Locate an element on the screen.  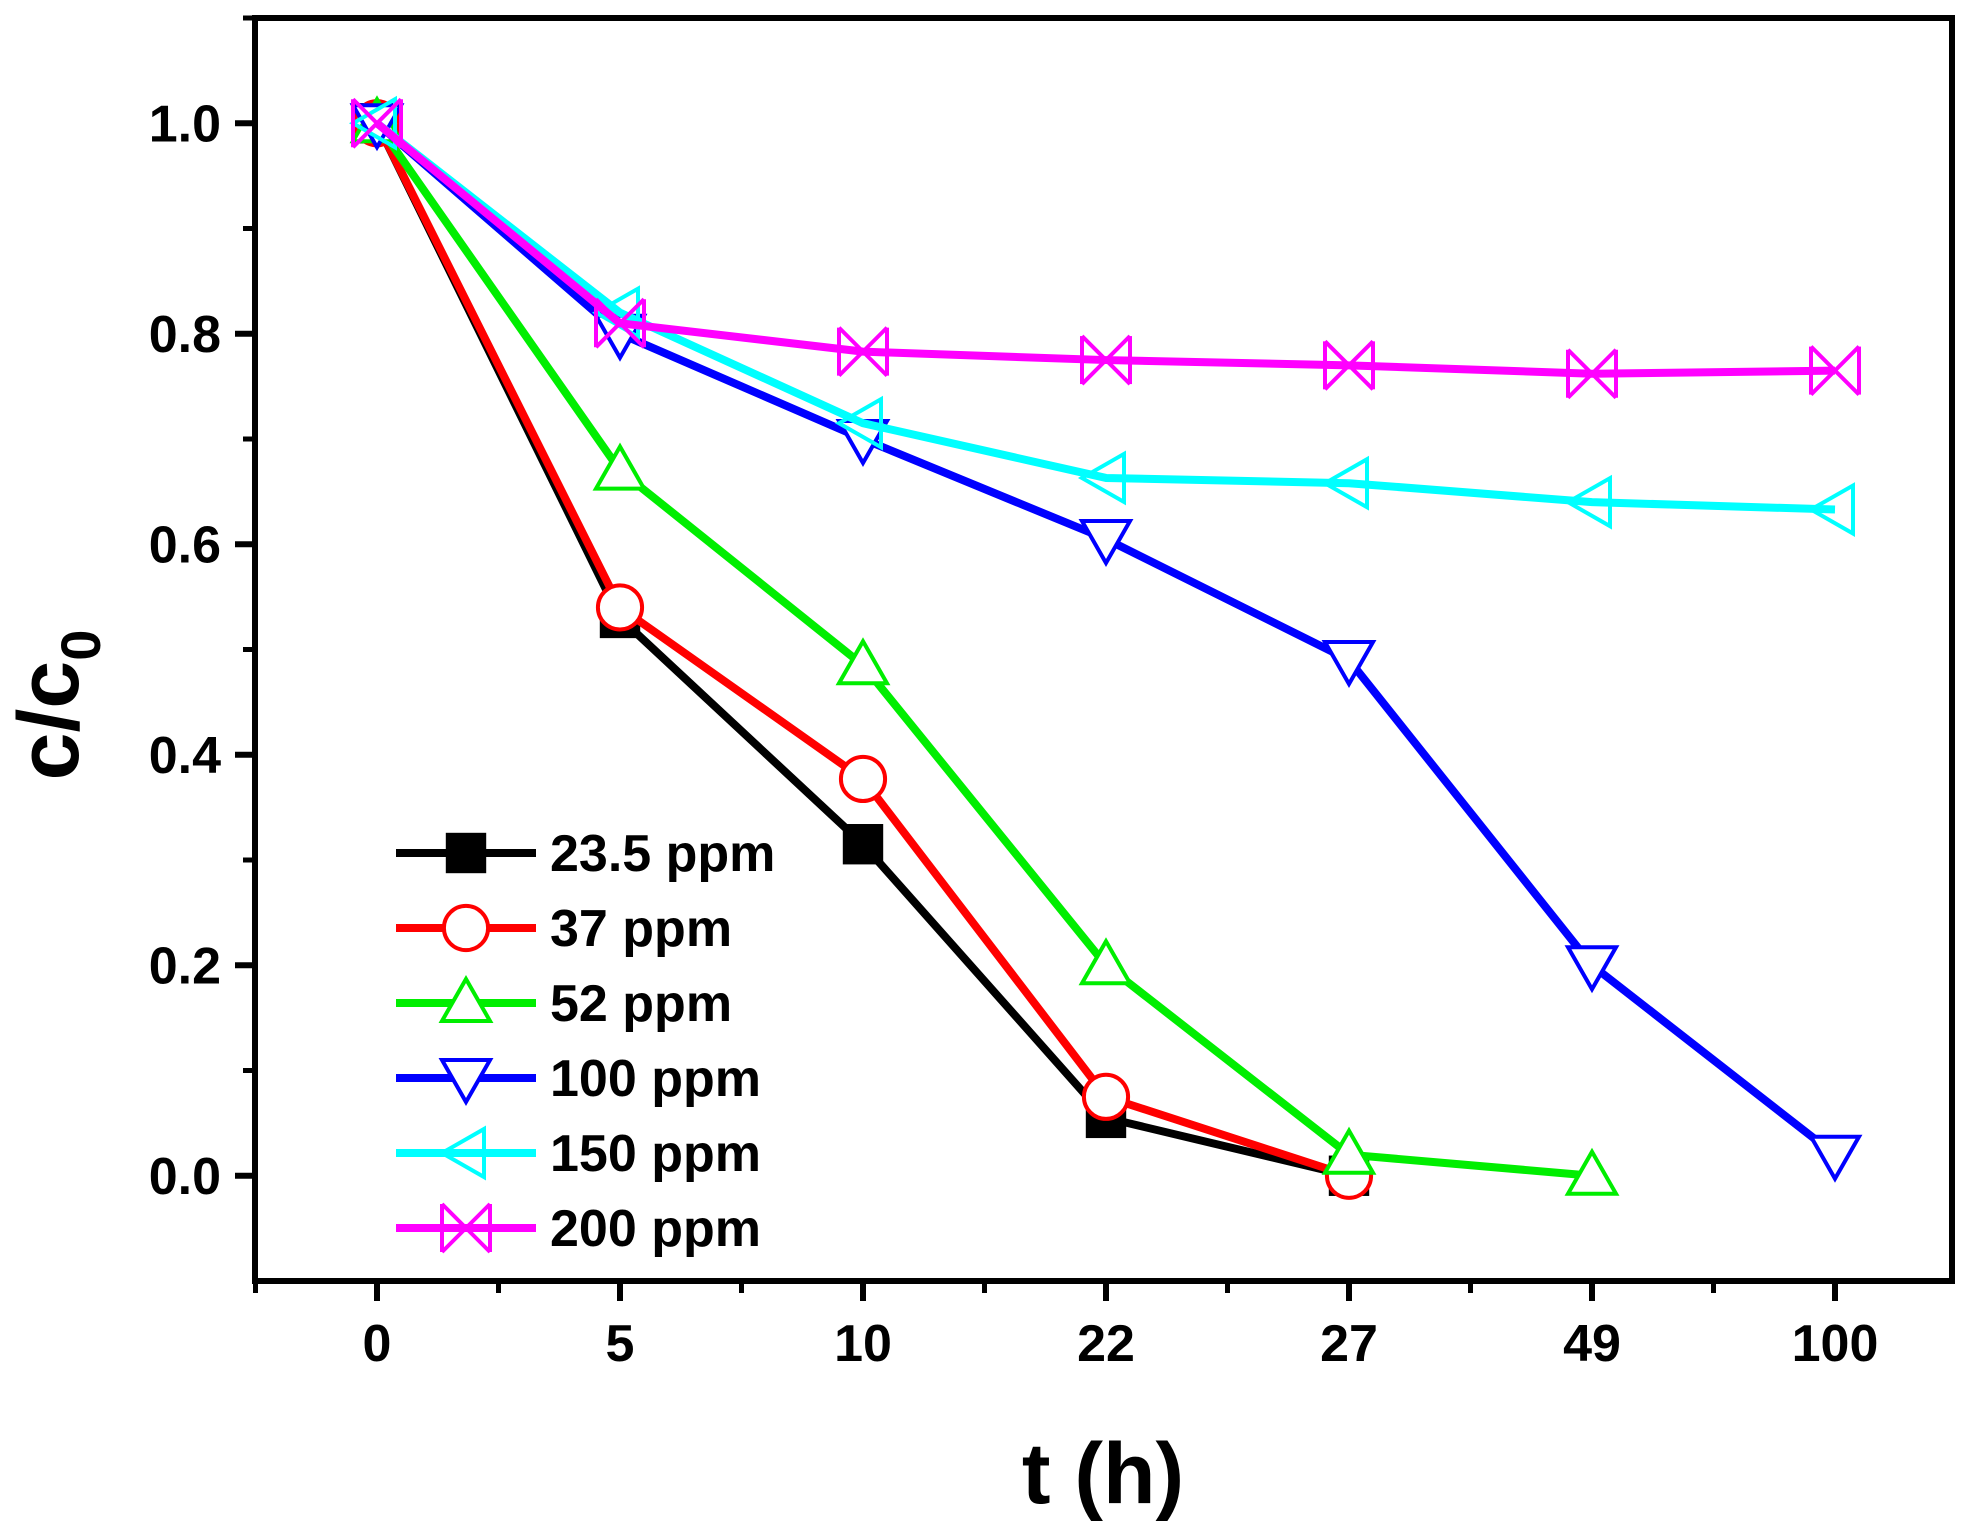
y-tick-label: 0.0 is located at coordinates (185, 1177).